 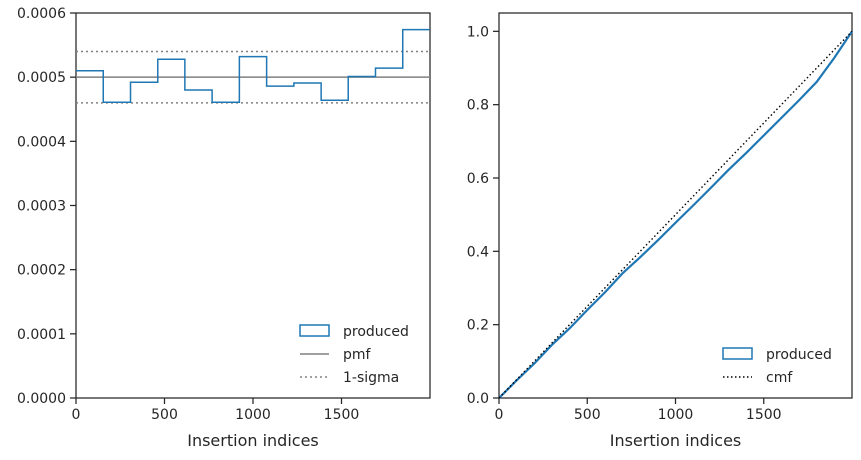 I want to click on y-tick-label: 0.4, so click(x=478, y=252).